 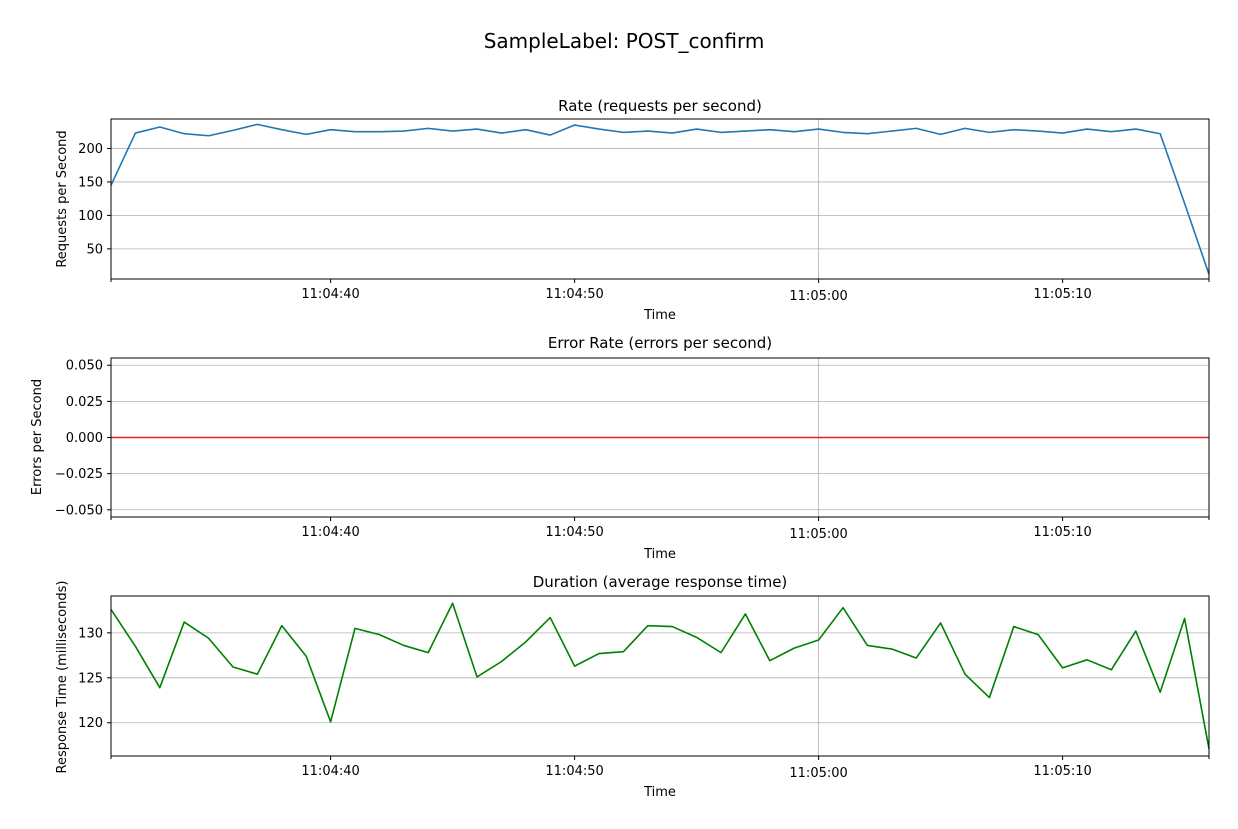 I want to click on error-rate-ytick-label: 0.025, so click(x=84, y=402).